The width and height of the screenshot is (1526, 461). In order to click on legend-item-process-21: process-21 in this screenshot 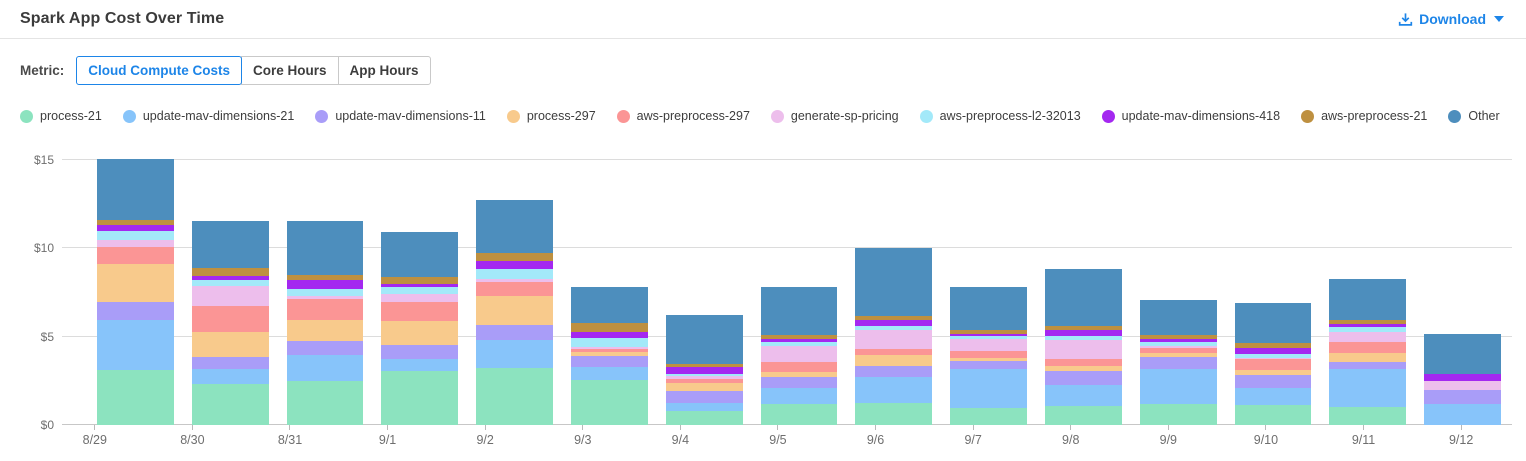, I will do `click(61, 116)`.